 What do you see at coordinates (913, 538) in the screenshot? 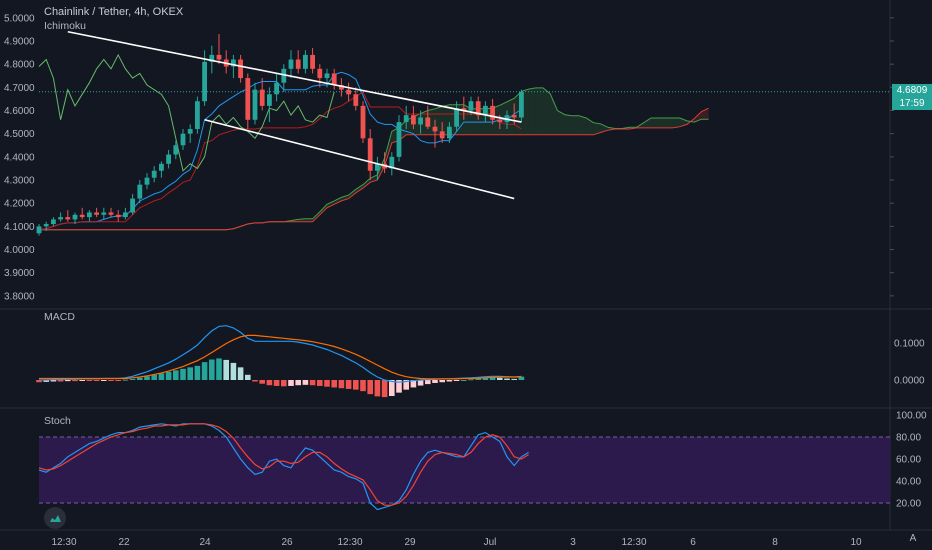
I see `auto-scale-button: A` at bounding box center [913, 538].